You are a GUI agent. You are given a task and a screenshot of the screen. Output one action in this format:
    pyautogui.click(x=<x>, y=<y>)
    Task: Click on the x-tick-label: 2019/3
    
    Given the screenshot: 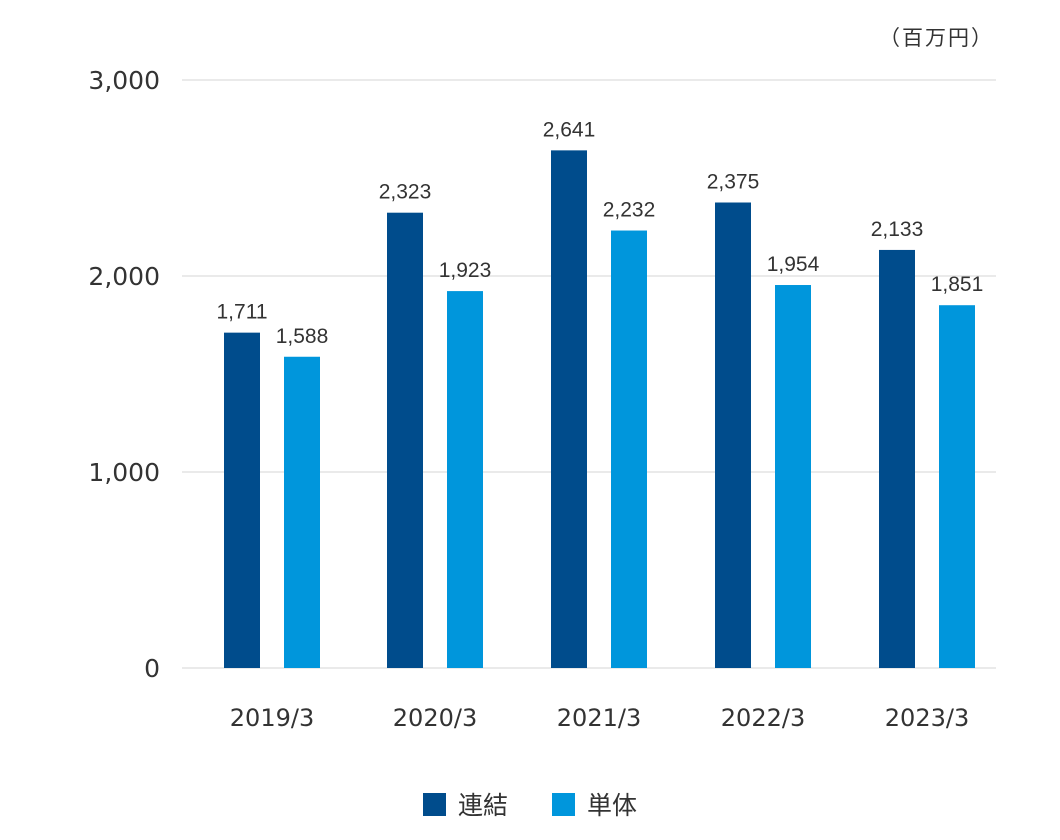 What is the action you would take?
    pyautogui.click(x=272, y=718)
    